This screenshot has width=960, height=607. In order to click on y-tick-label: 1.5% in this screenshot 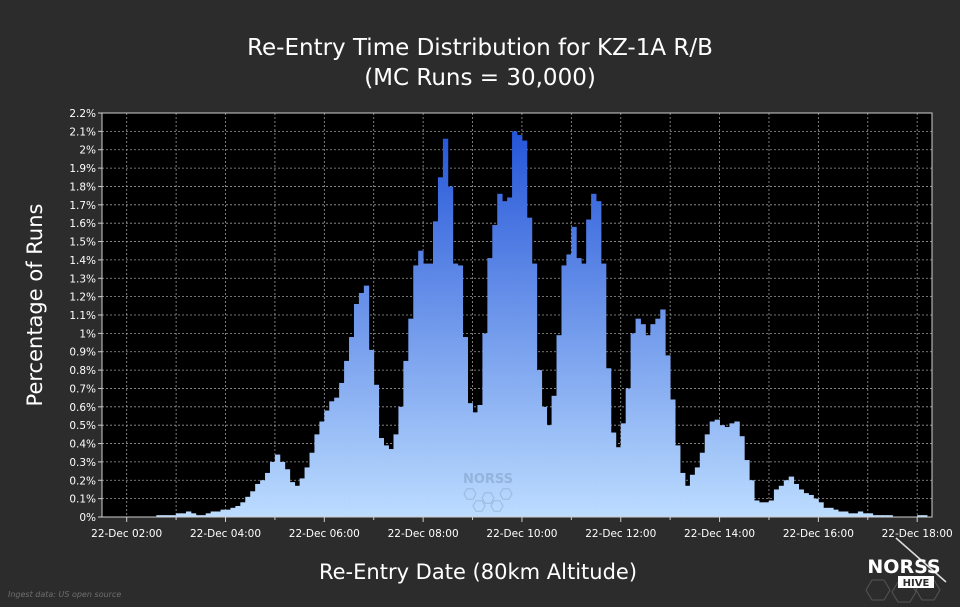, I will do `click(82, 243)`.